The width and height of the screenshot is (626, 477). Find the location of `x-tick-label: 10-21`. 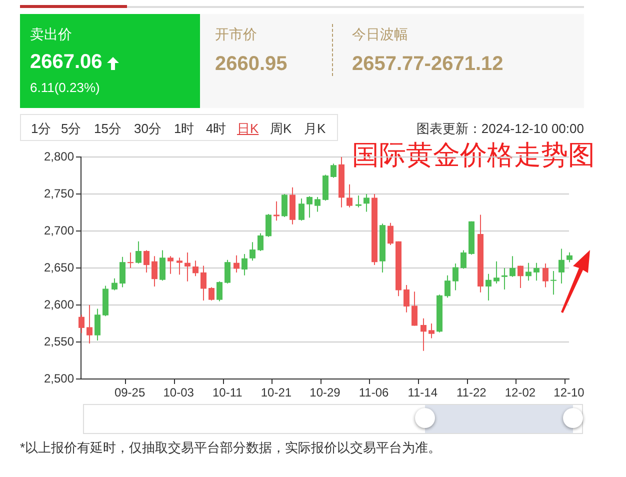

x-tick-label: 10-21 is located at coordinates (276, 393).